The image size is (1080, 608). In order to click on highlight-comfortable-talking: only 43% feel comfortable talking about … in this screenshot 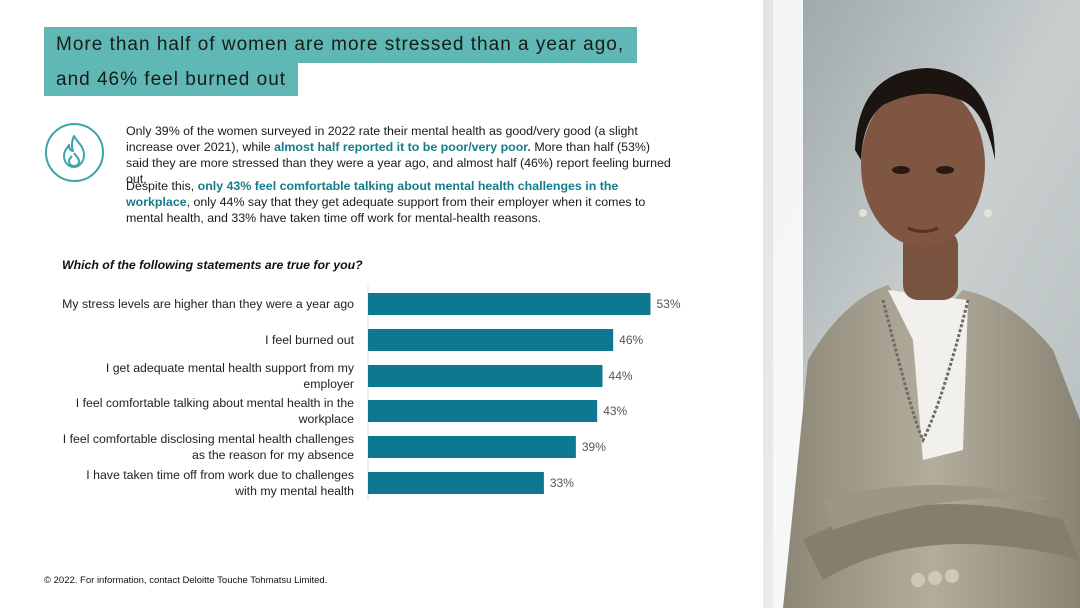, I will do `click(372, 194)`.